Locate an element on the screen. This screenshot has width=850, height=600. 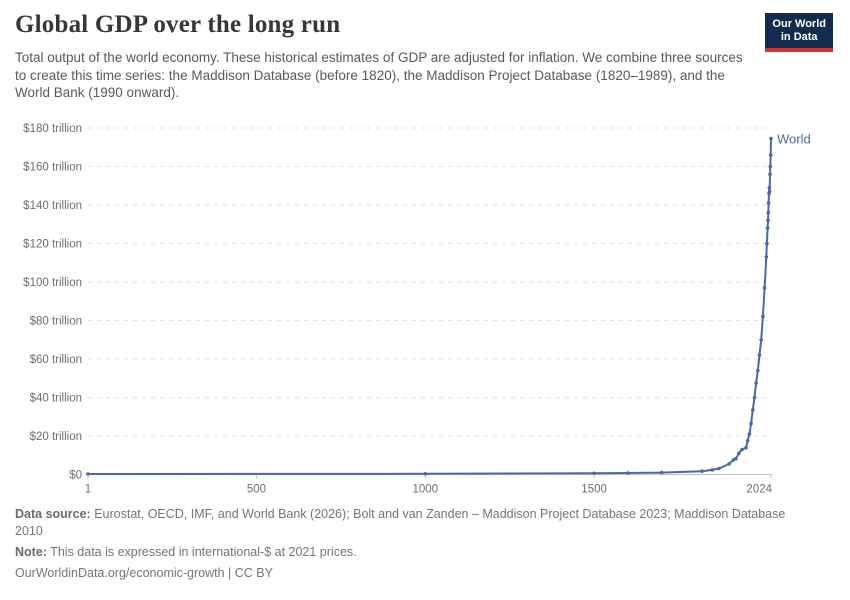
y-tick-label: $120 trillion is located at coordinates (52, 245).